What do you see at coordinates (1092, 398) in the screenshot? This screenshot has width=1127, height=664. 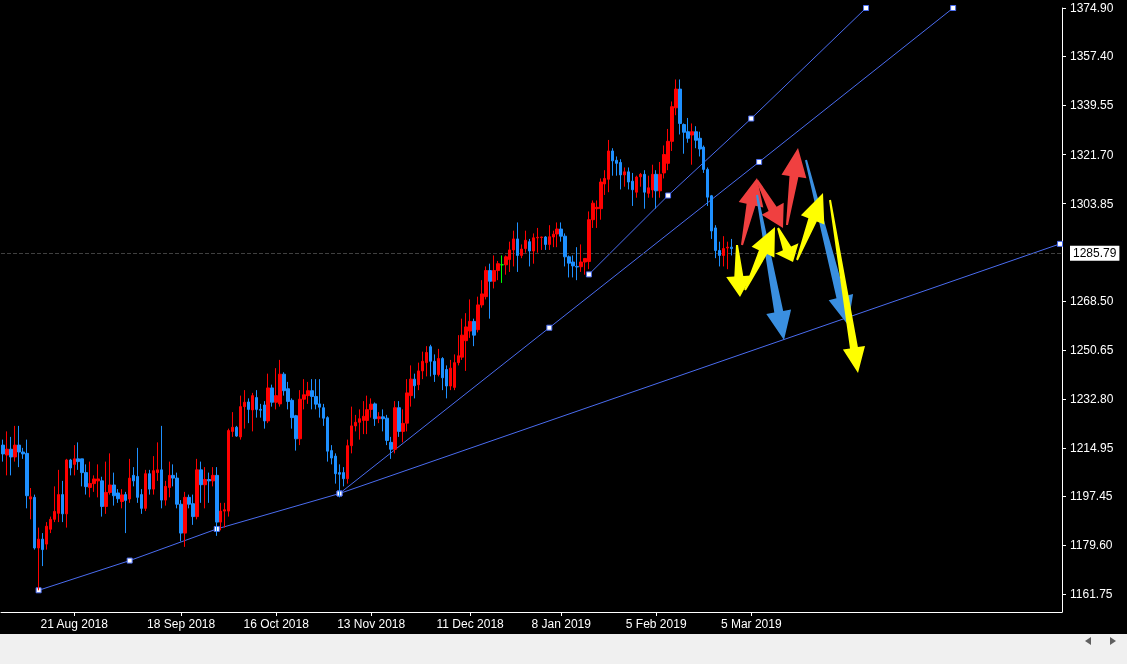 I see `y-tick-label: 1232.80` at bounding box center [1092, 398].